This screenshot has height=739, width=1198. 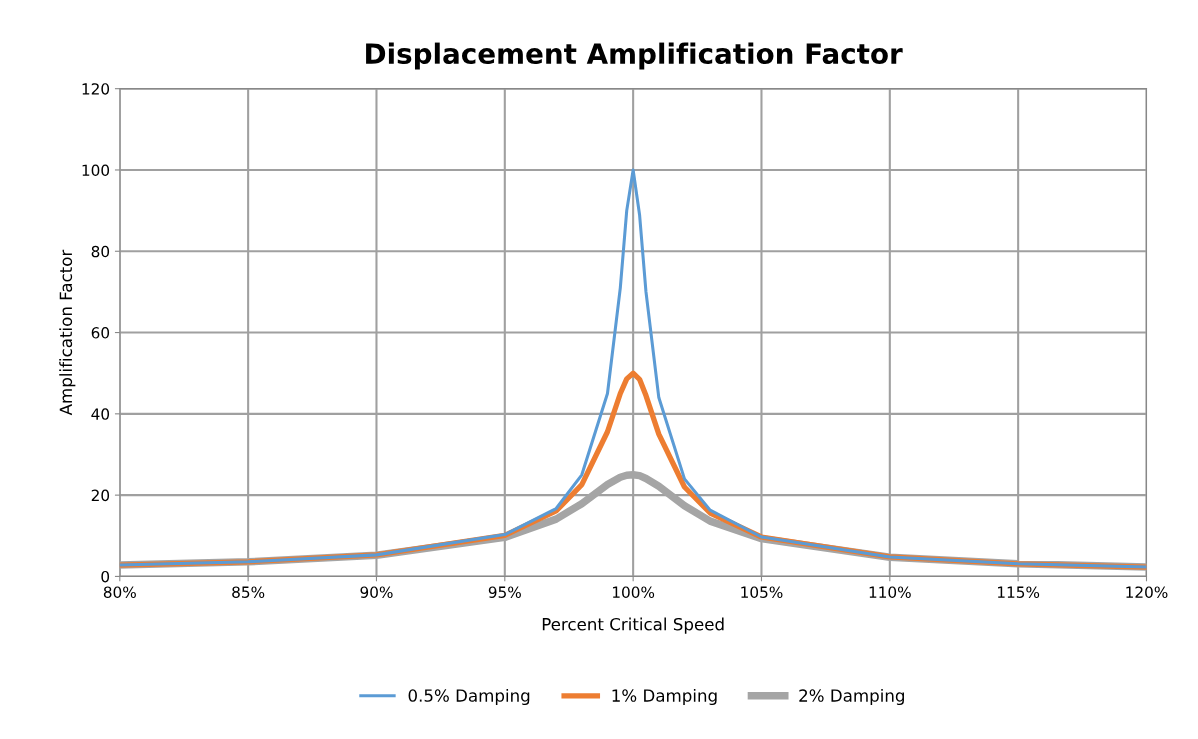 What do you see at coordinates (100, 495) in the screenshot?
I see `y-tick-label: 20` at bounding box center [100, 495].